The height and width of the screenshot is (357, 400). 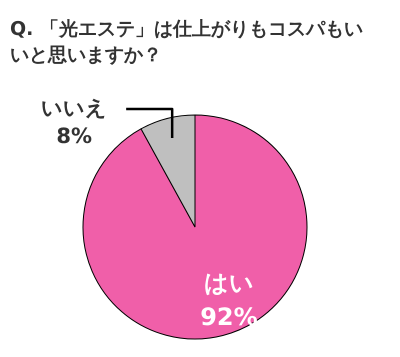 I want to click on data-label: 8%, so click(x=74, y=136).